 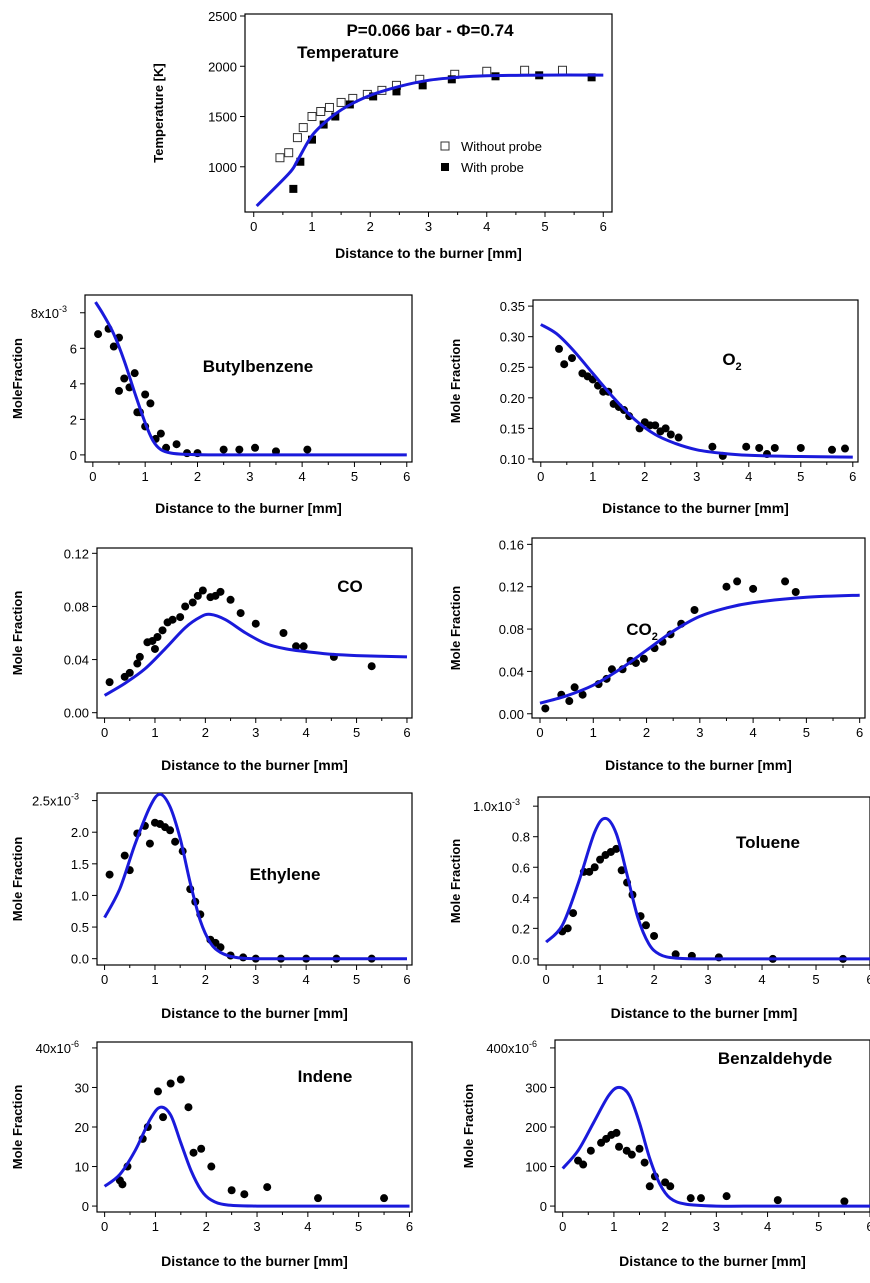 What do you see at coordinates (492, 806) in the screenshot?
I see `y-tick-value: 1.0x10` at bounding box center [492, 806].